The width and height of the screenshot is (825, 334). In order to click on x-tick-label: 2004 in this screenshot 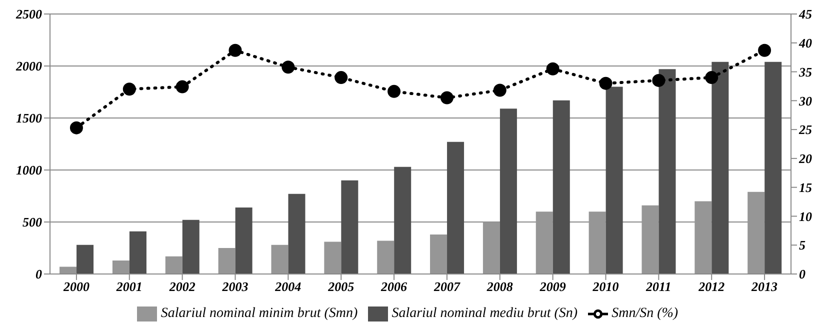, I will do `click(288, 286)`.